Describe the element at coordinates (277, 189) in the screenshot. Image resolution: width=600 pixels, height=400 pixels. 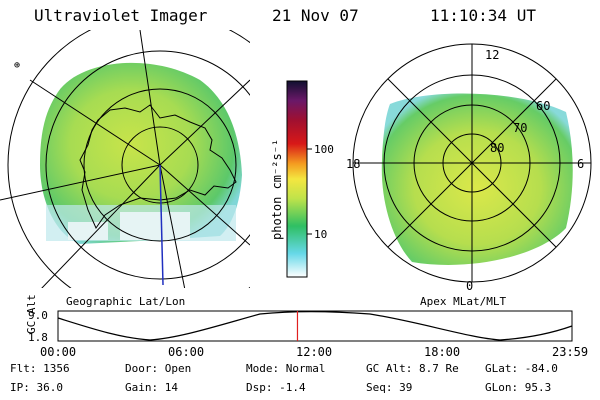
I see `colorbar-unit-label: photon cm⁻²s⁻¹` at that location.